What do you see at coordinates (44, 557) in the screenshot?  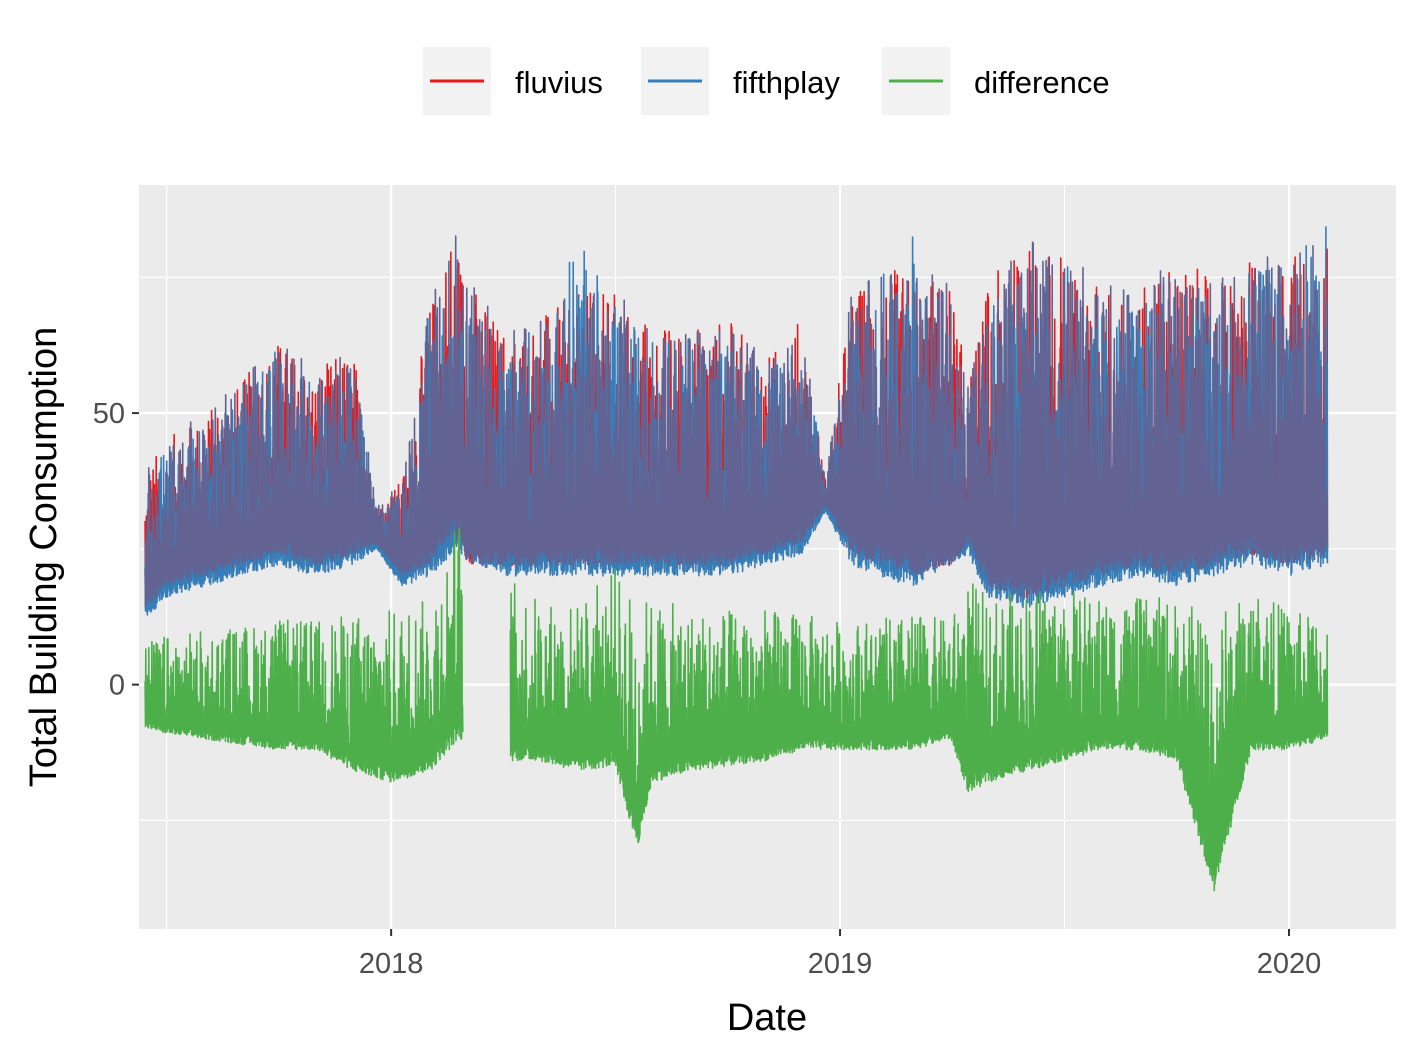 I see `y-axis-title: Total Building Consumption` at bounding box center [44, 557].